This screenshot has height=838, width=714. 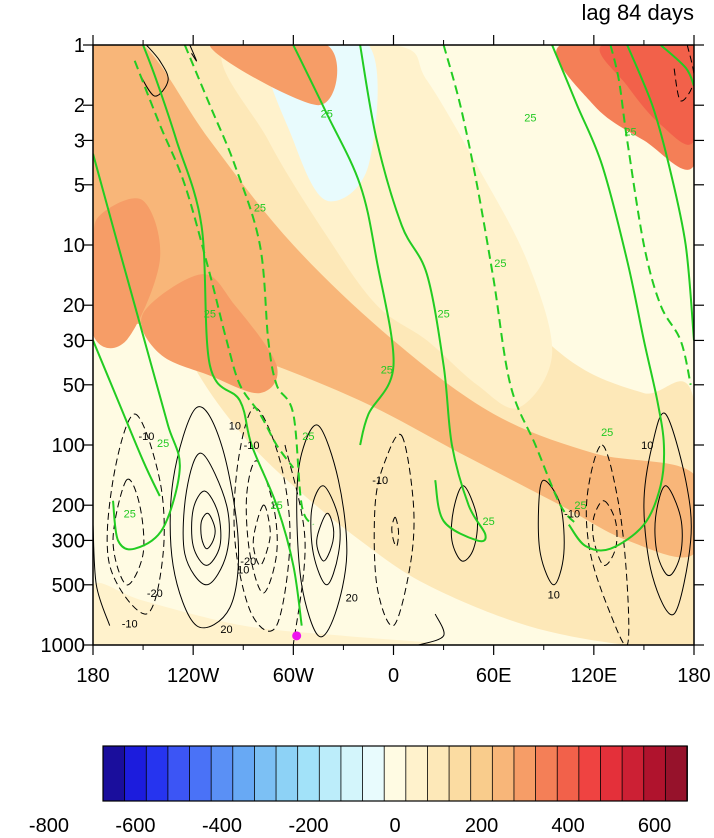 I want to click on colorbar-label-1: -600, so click(x=135, y=826).